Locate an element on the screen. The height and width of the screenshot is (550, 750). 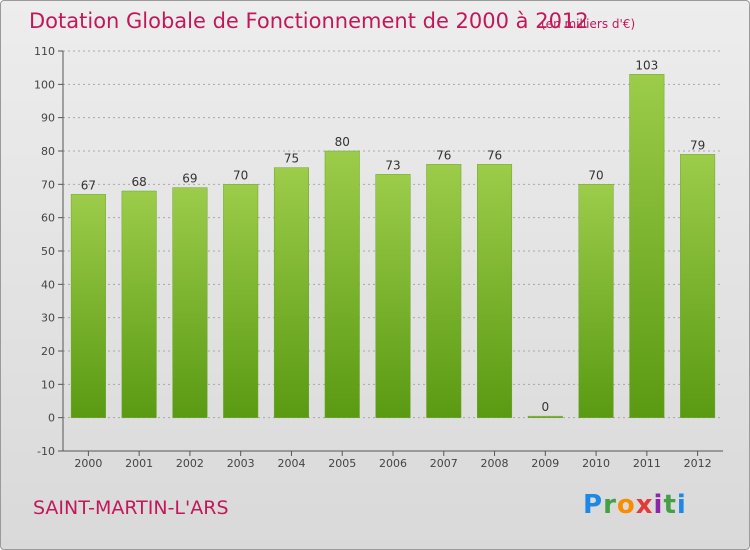
commune-name: SAINT-MARTIN-L'ARS is located at coordinates (131, 508).